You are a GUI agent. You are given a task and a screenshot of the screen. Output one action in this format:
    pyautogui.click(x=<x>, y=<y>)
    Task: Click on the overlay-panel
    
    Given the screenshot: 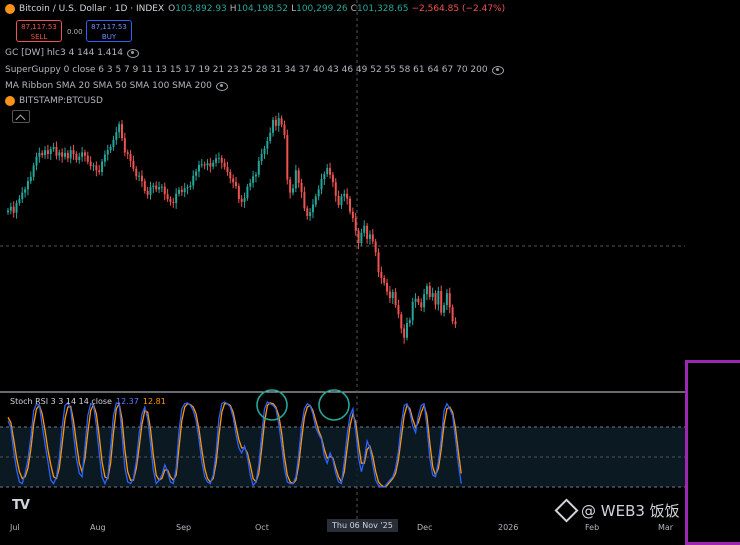 What is the action you would take?
    pyautogui.click(x=712, y=452)
    